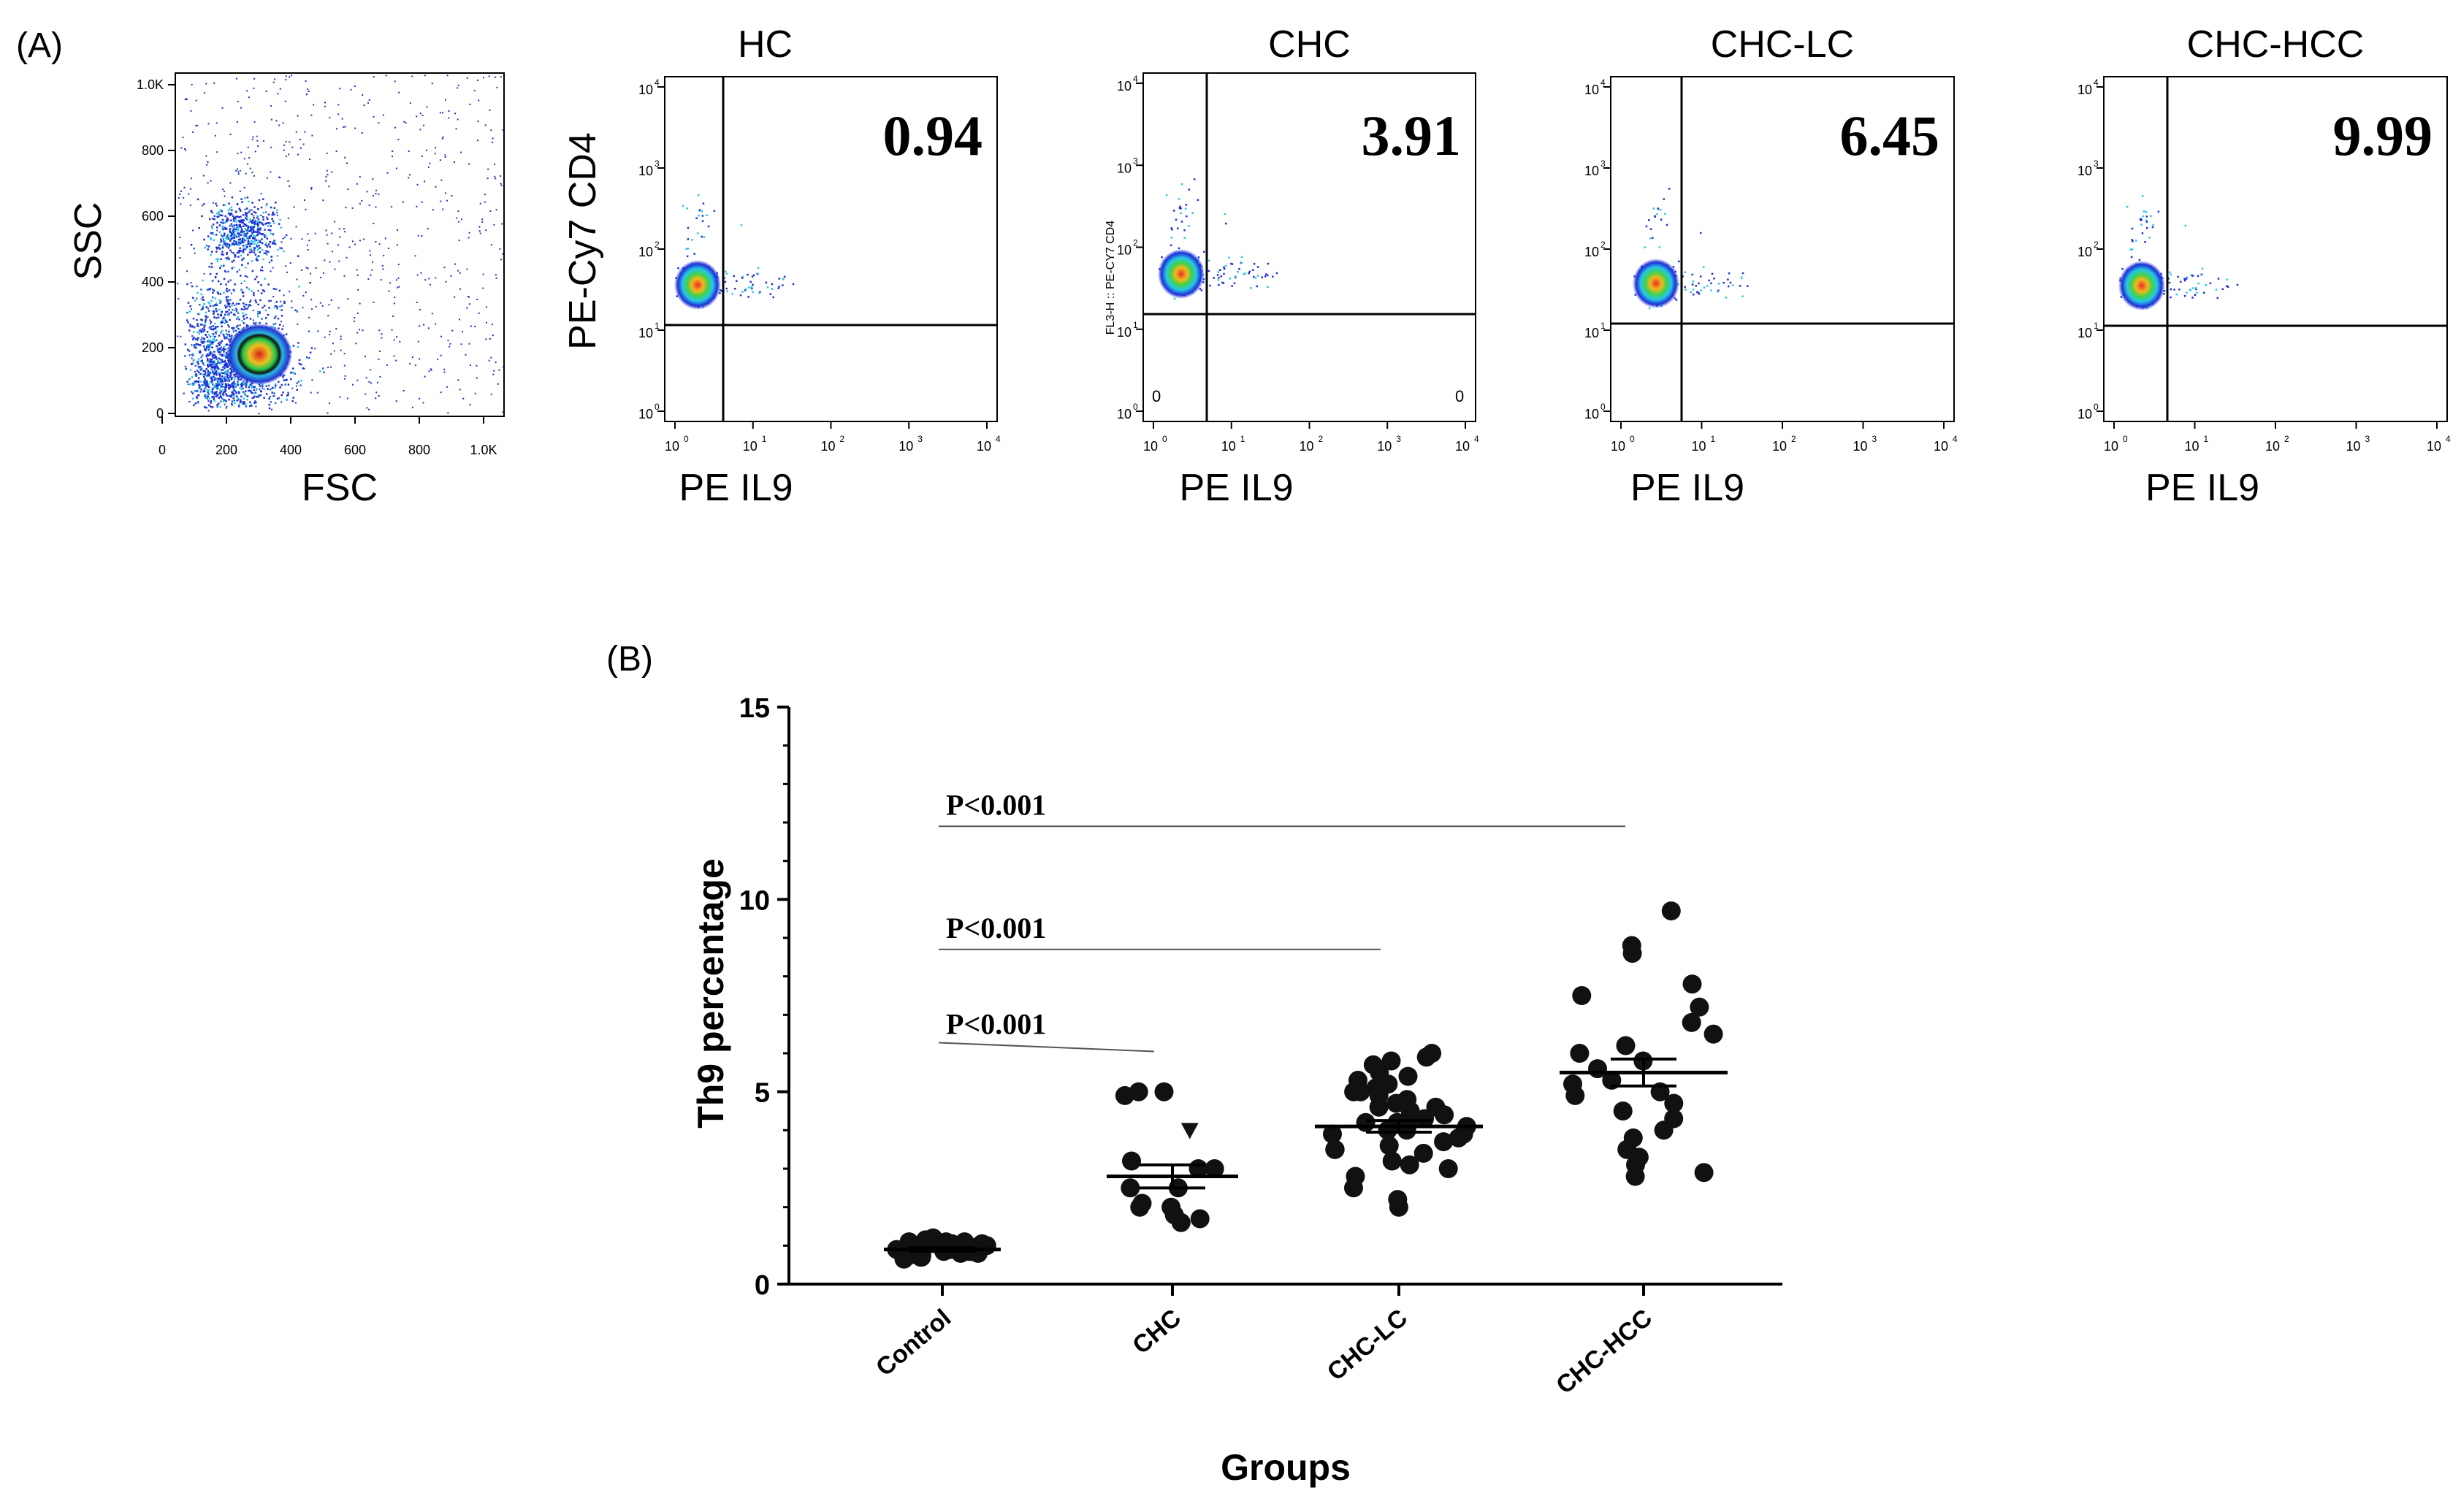 This screenshot has height=1512, width=2461. Describe the element at coordinates (754, 708) in the screenshot. I see `y-tick-label: 15` at that location.